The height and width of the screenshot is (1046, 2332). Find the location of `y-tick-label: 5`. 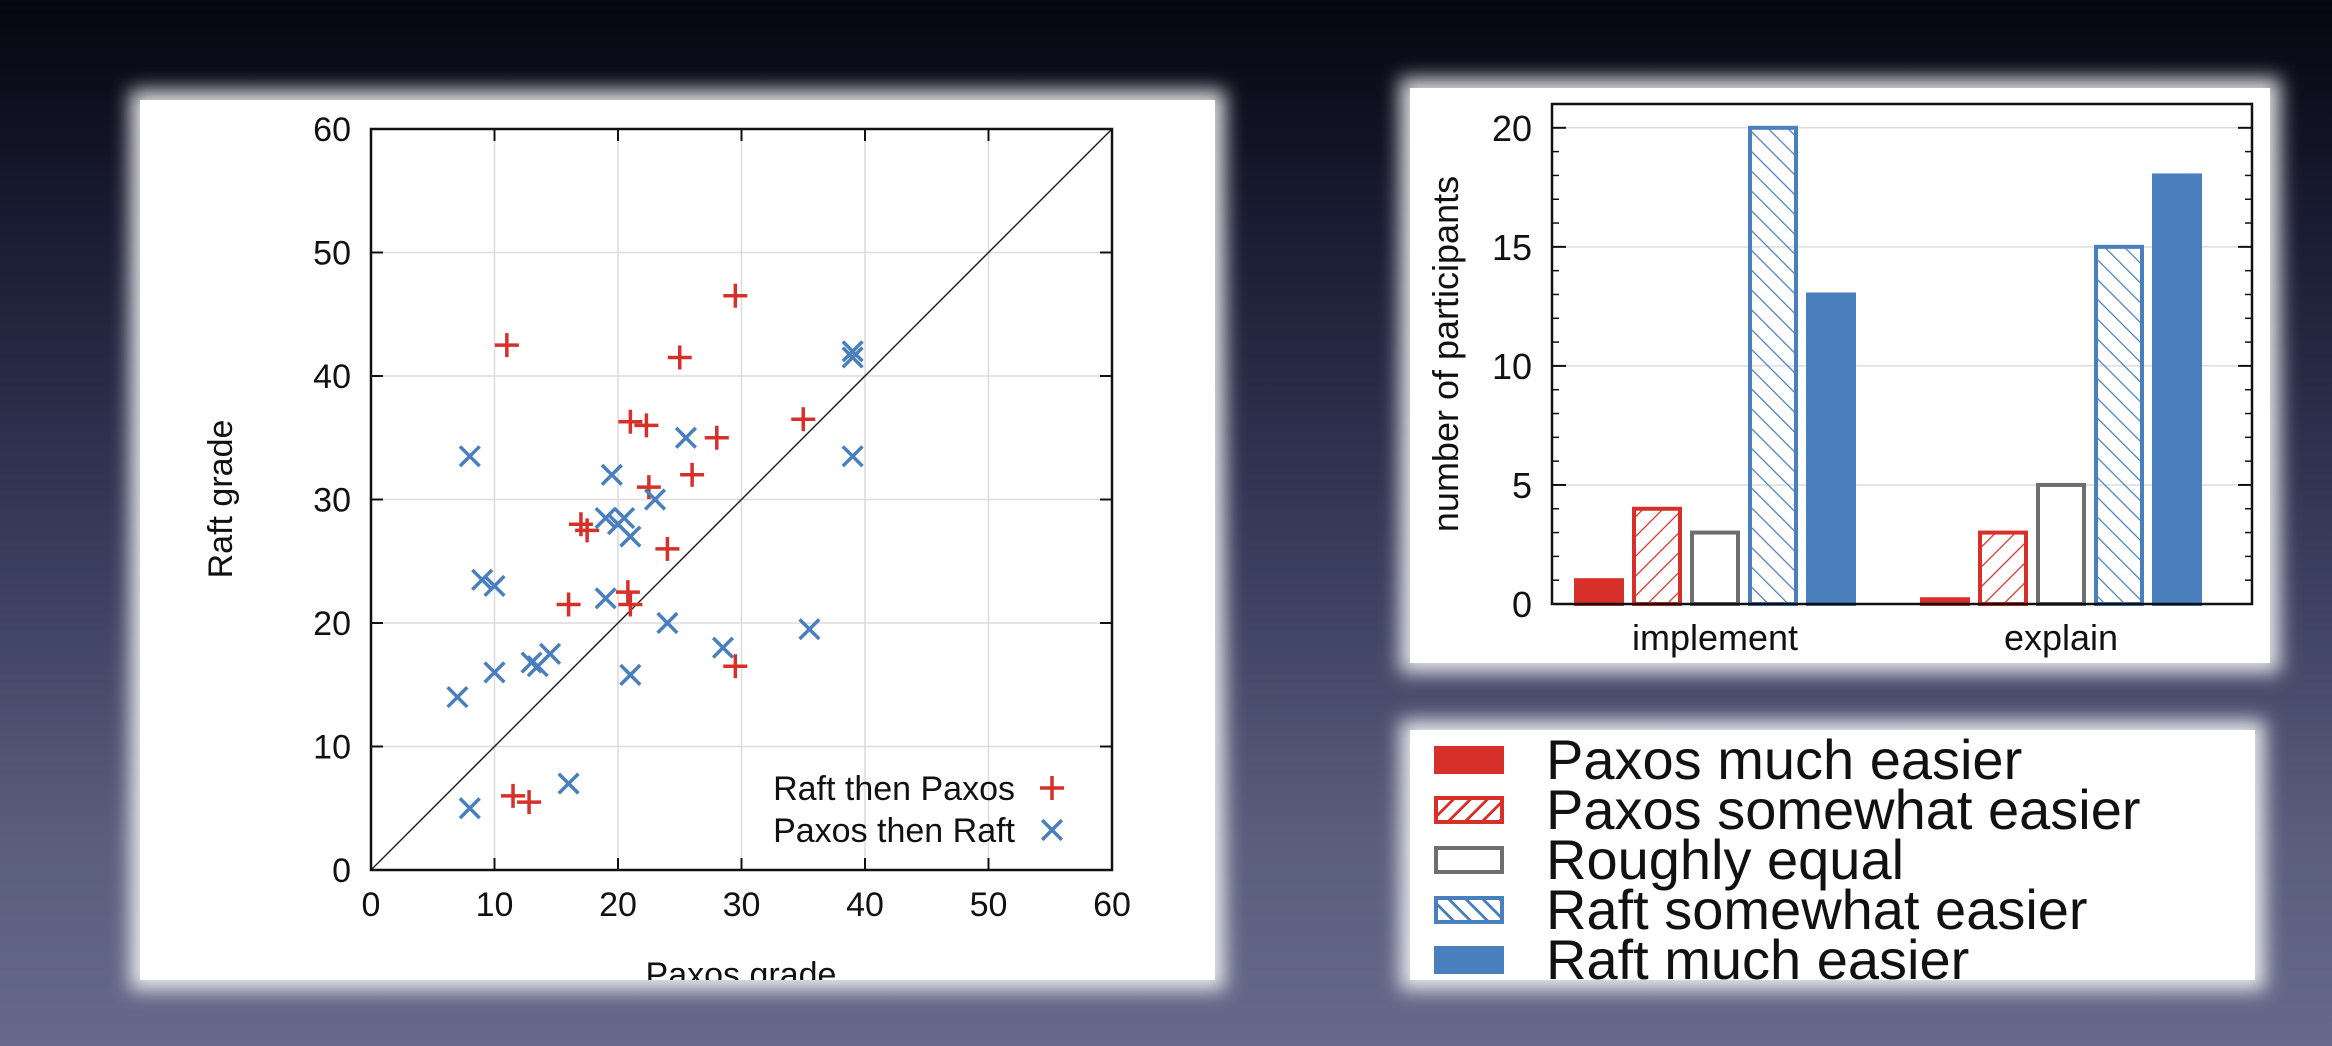

y-tick-label: 5 is located at coordinates (1522, 485).